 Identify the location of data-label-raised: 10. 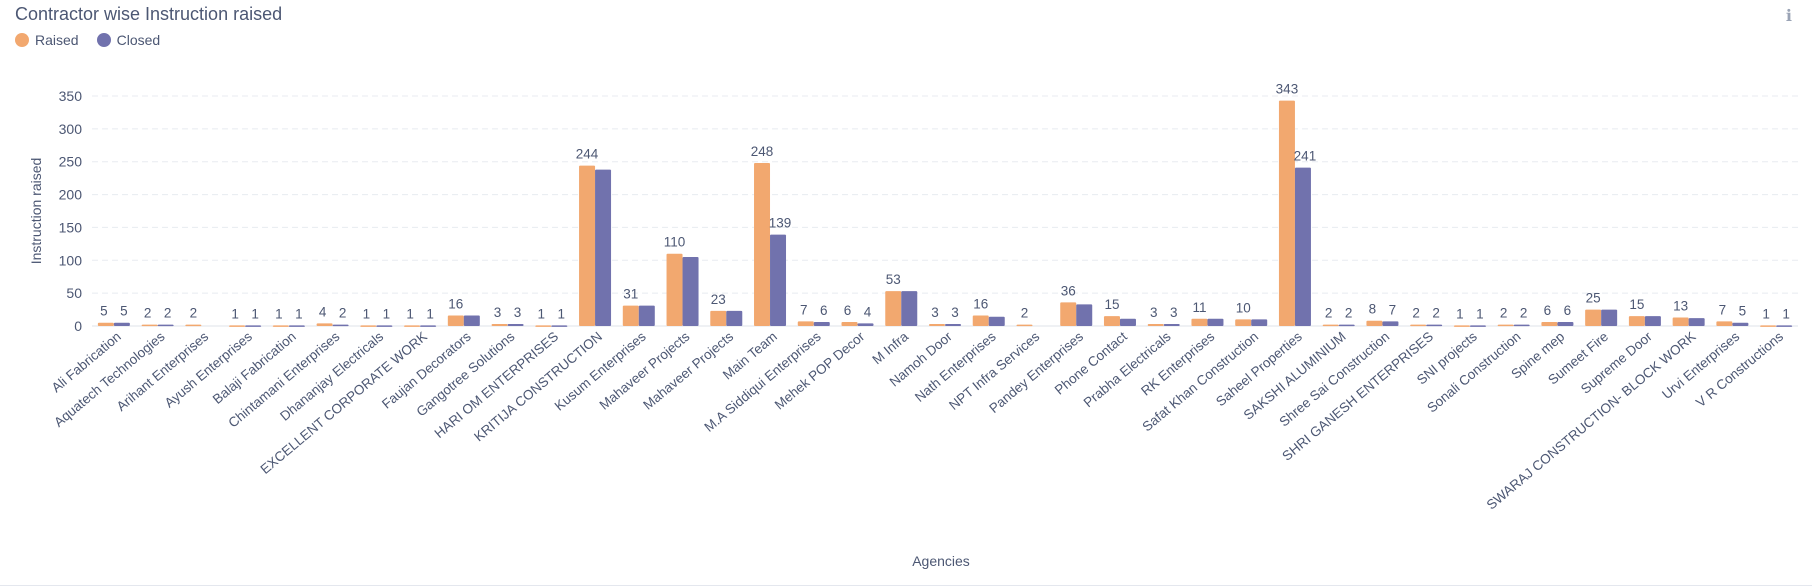
(1243, 307).